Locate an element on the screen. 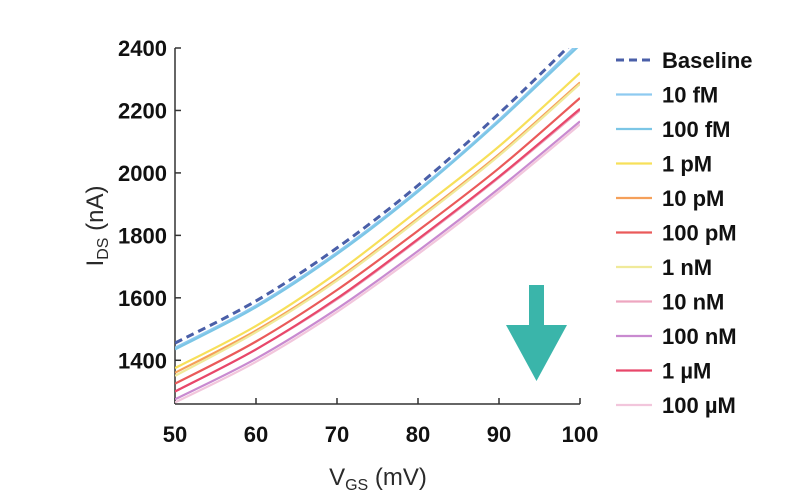 The width and height of the screenshot is (787, 501). y-ticks: 1400 1600 1800 2000 2200 2400 is located at coordinates (149, 204).